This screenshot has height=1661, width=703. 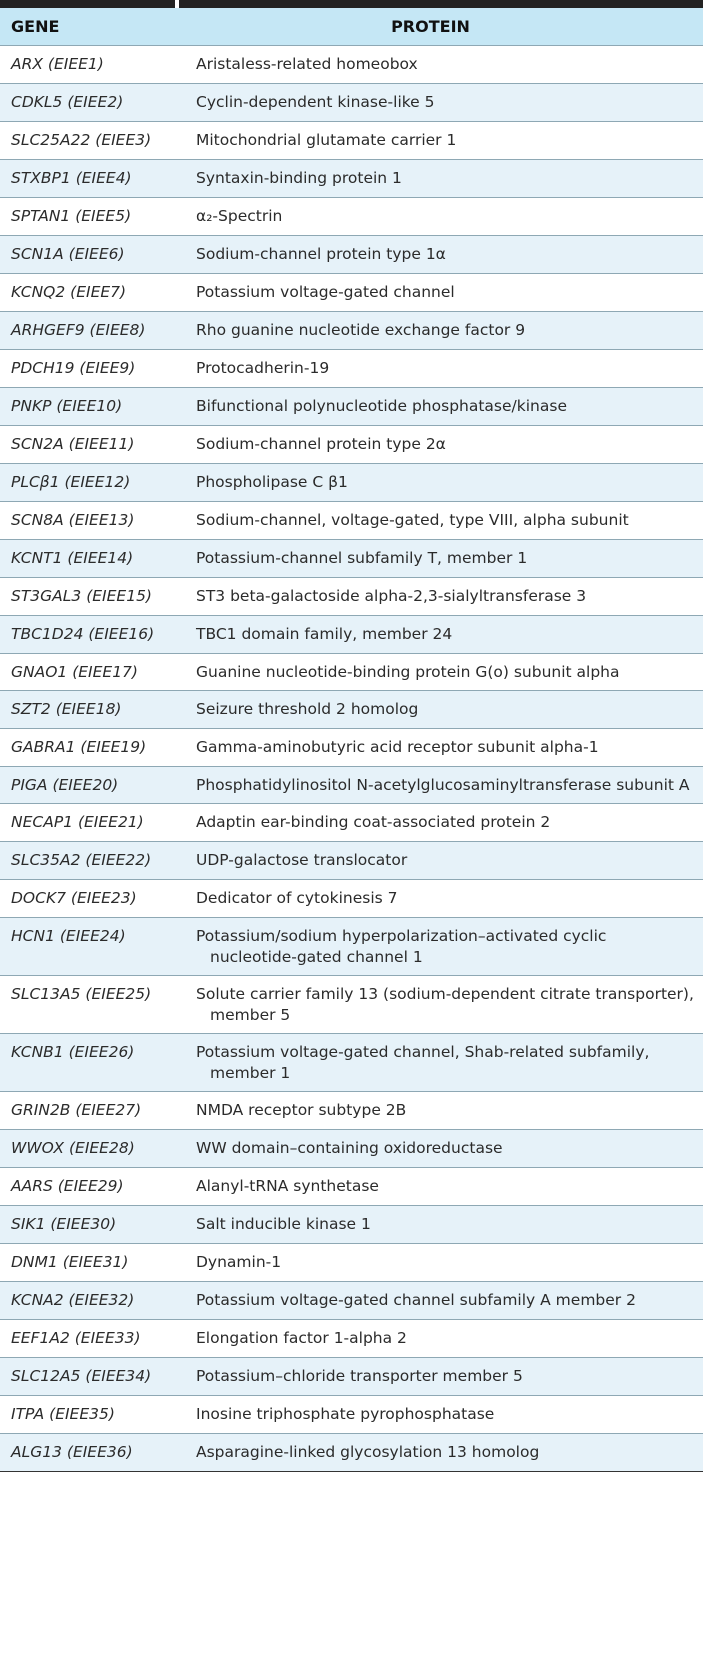 What do you see at coordinates (445, 1186) in the screenshot?
I see `protein-cell: Alanyl-tRNA synthetase` at bounding box center [445, 1186].